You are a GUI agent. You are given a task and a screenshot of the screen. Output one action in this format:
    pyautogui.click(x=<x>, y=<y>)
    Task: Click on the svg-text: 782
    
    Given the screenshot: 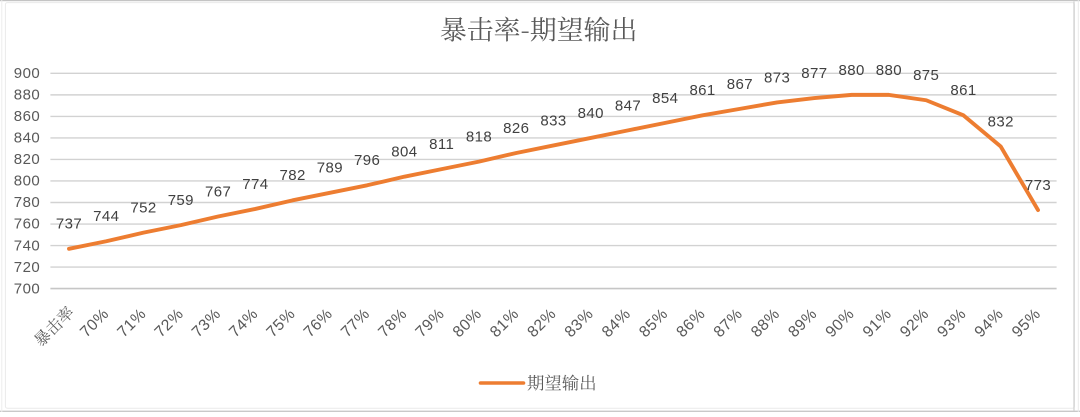 What is the action you would take?
    pyautogui.click(x=292, y=175)
    